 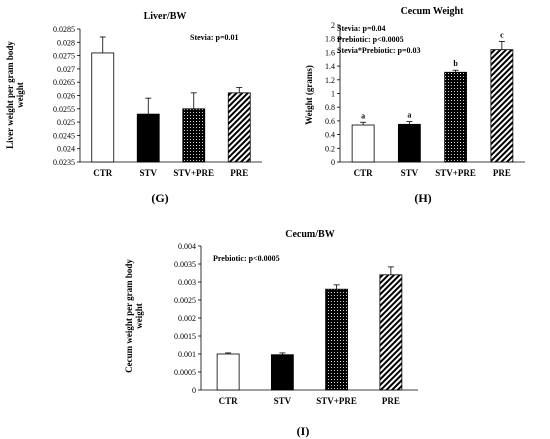 I want to click on stat-annotation: Stevia: p=0.04, so click(x=361, y=28).